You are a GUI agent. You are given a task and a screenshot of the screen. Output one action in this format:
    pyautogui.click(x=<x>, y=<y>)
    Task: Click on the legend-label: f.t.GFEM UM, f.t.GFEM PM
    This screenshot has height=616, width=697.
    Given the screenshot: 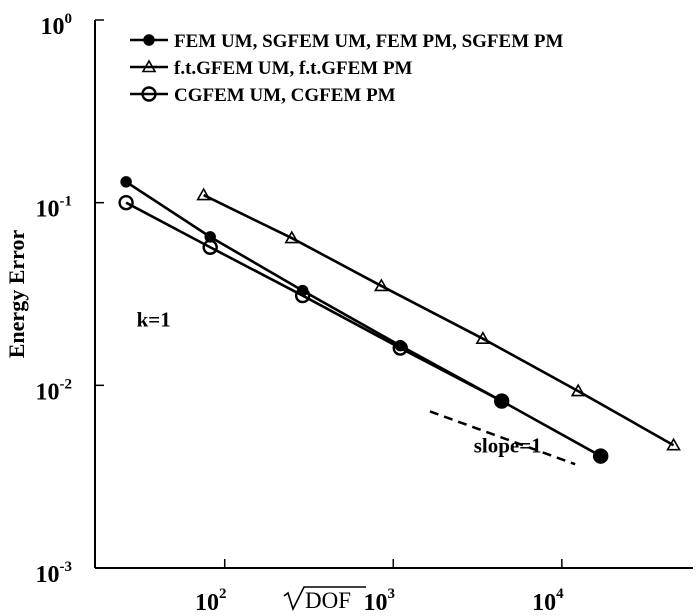 What is the action you would take?
    pyautogui.click(x=293, y=68)
    